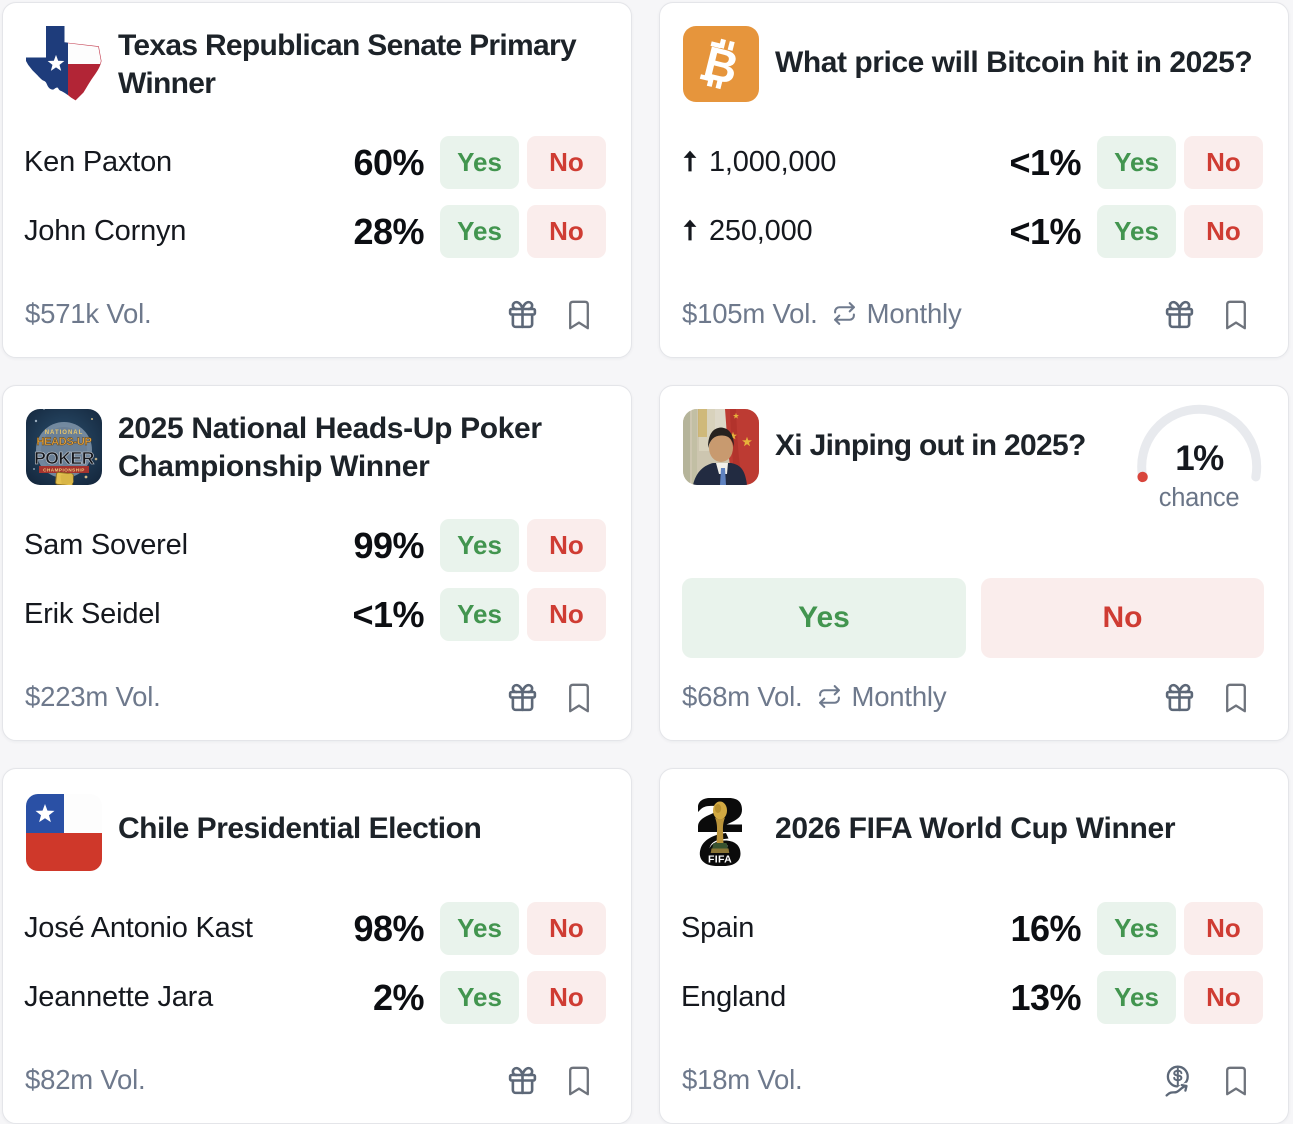 This screenshot has height=1124, width=1293. Describe the element at coordinates (1199, 458) in the screenshot. I see `svg-text: 1%` at that location.